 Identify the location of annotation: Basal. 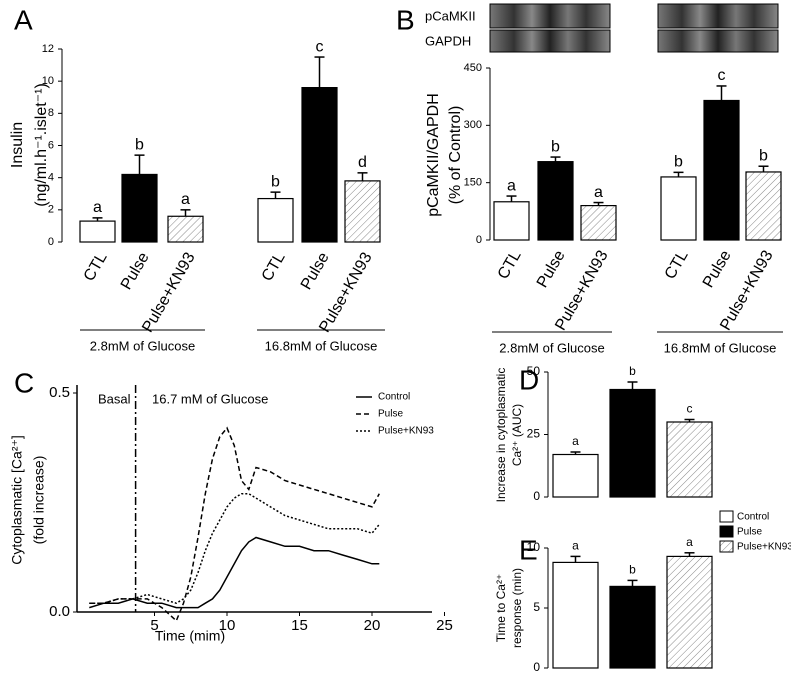
(114, 398).